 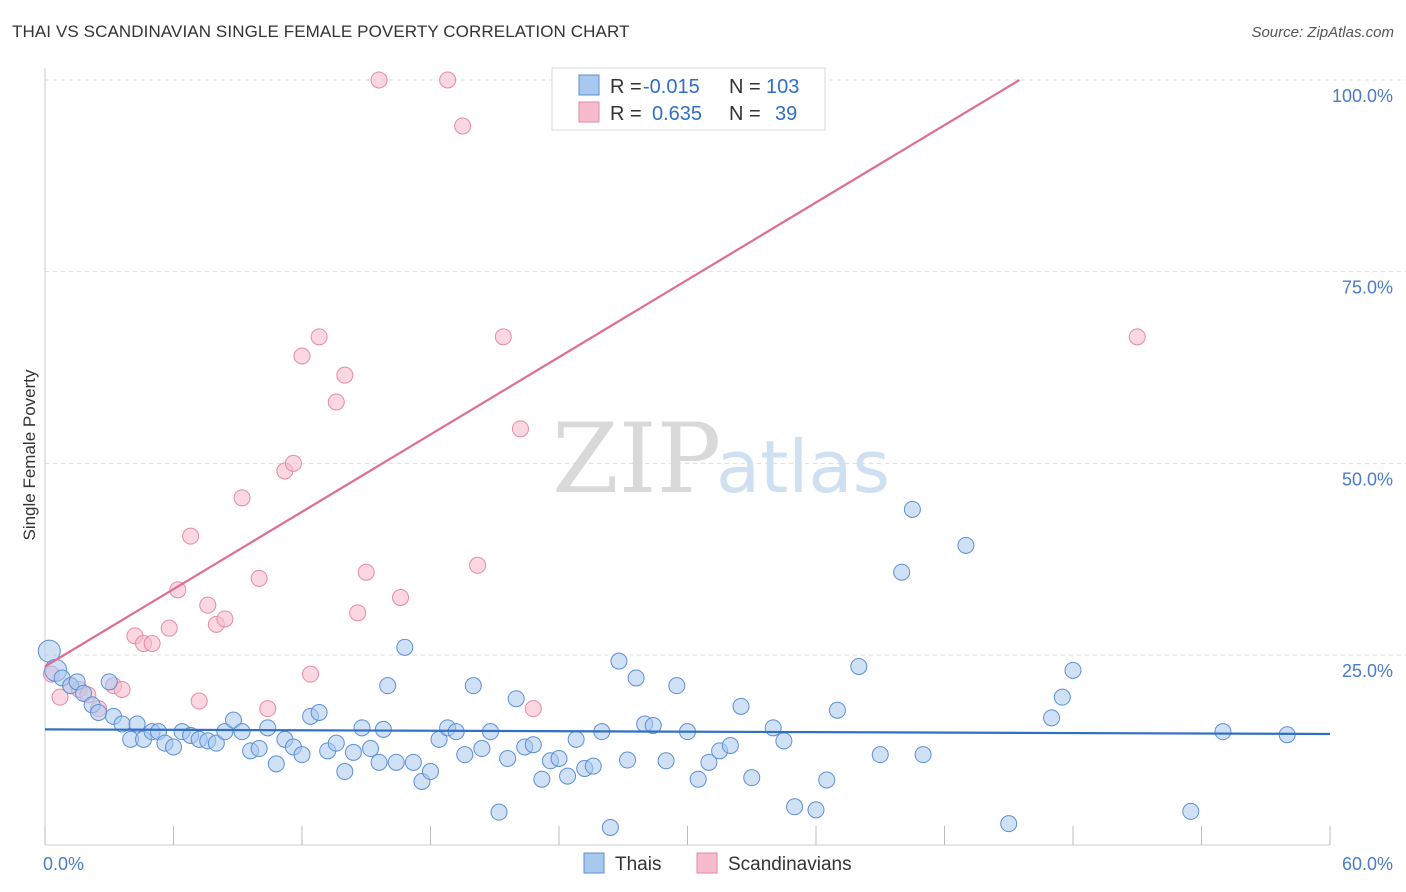 What do you see at coordinates (803, 467) in the screenshot?
I see `watermark-atlas: atlas` at bounding box center [803, 467].